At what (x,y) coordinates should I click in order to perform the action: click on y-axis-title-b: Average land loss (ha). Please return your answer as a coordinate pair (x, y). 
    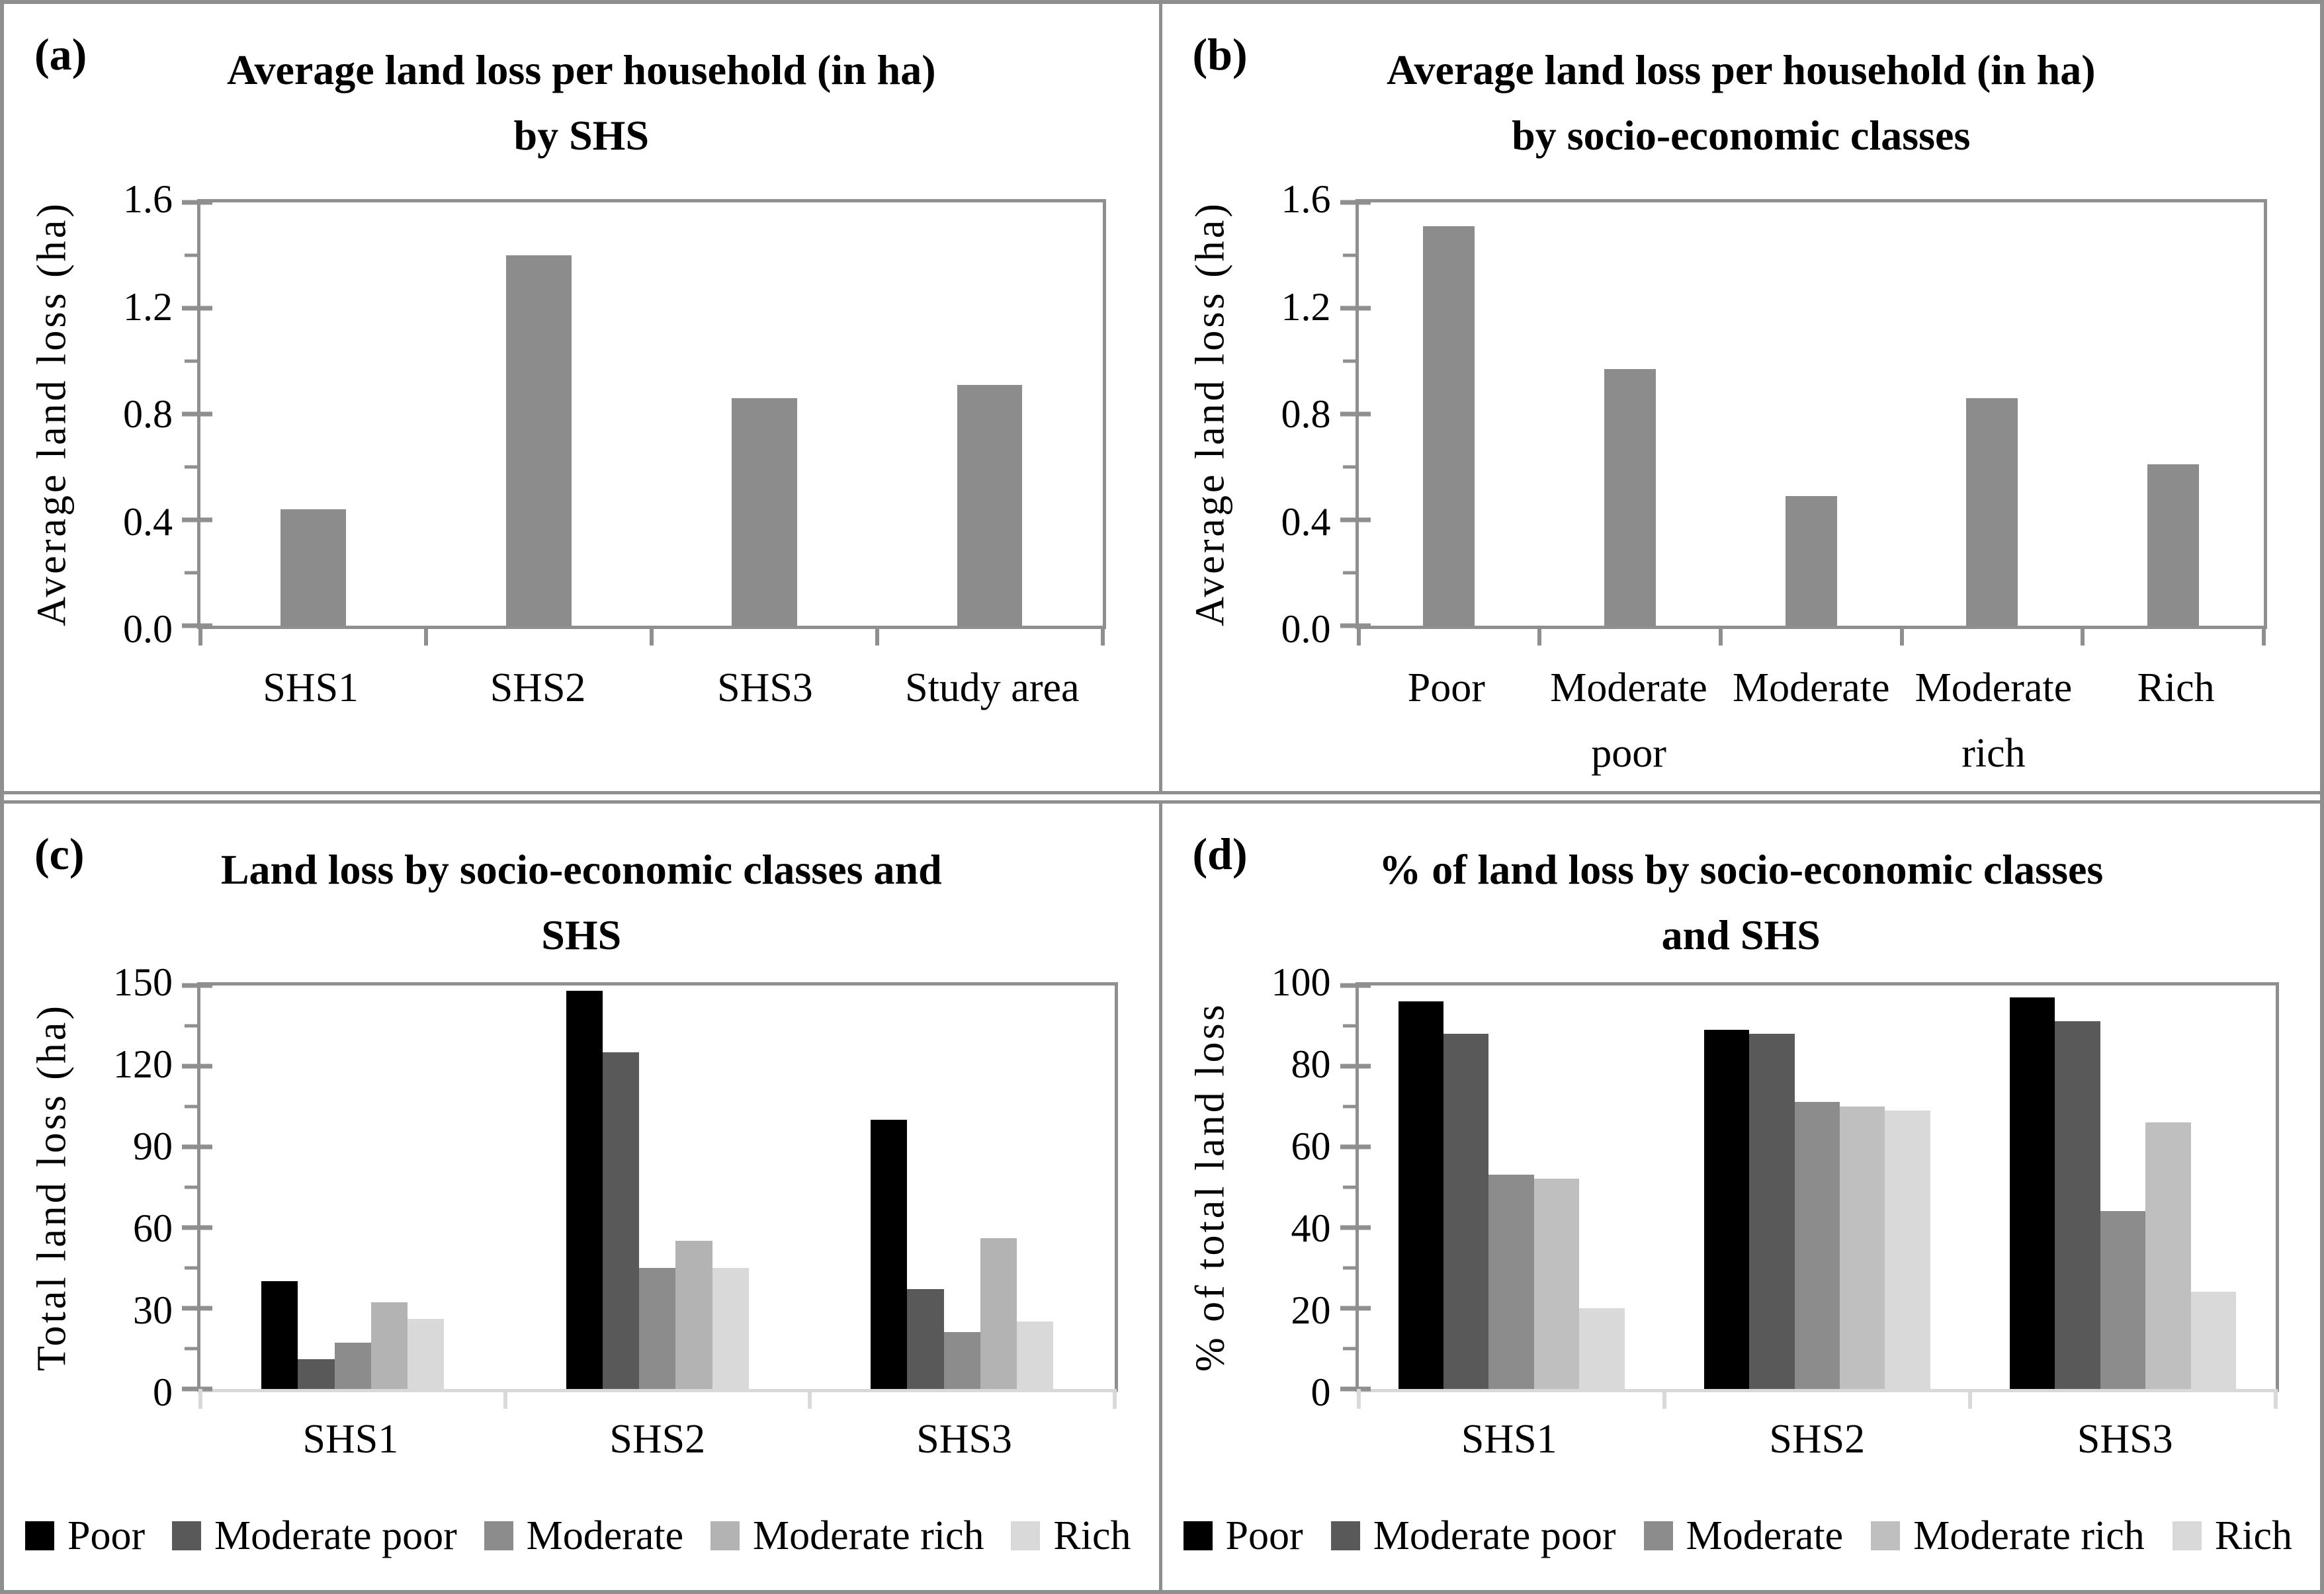
    Looking at the image, I should click on (1209, 414).